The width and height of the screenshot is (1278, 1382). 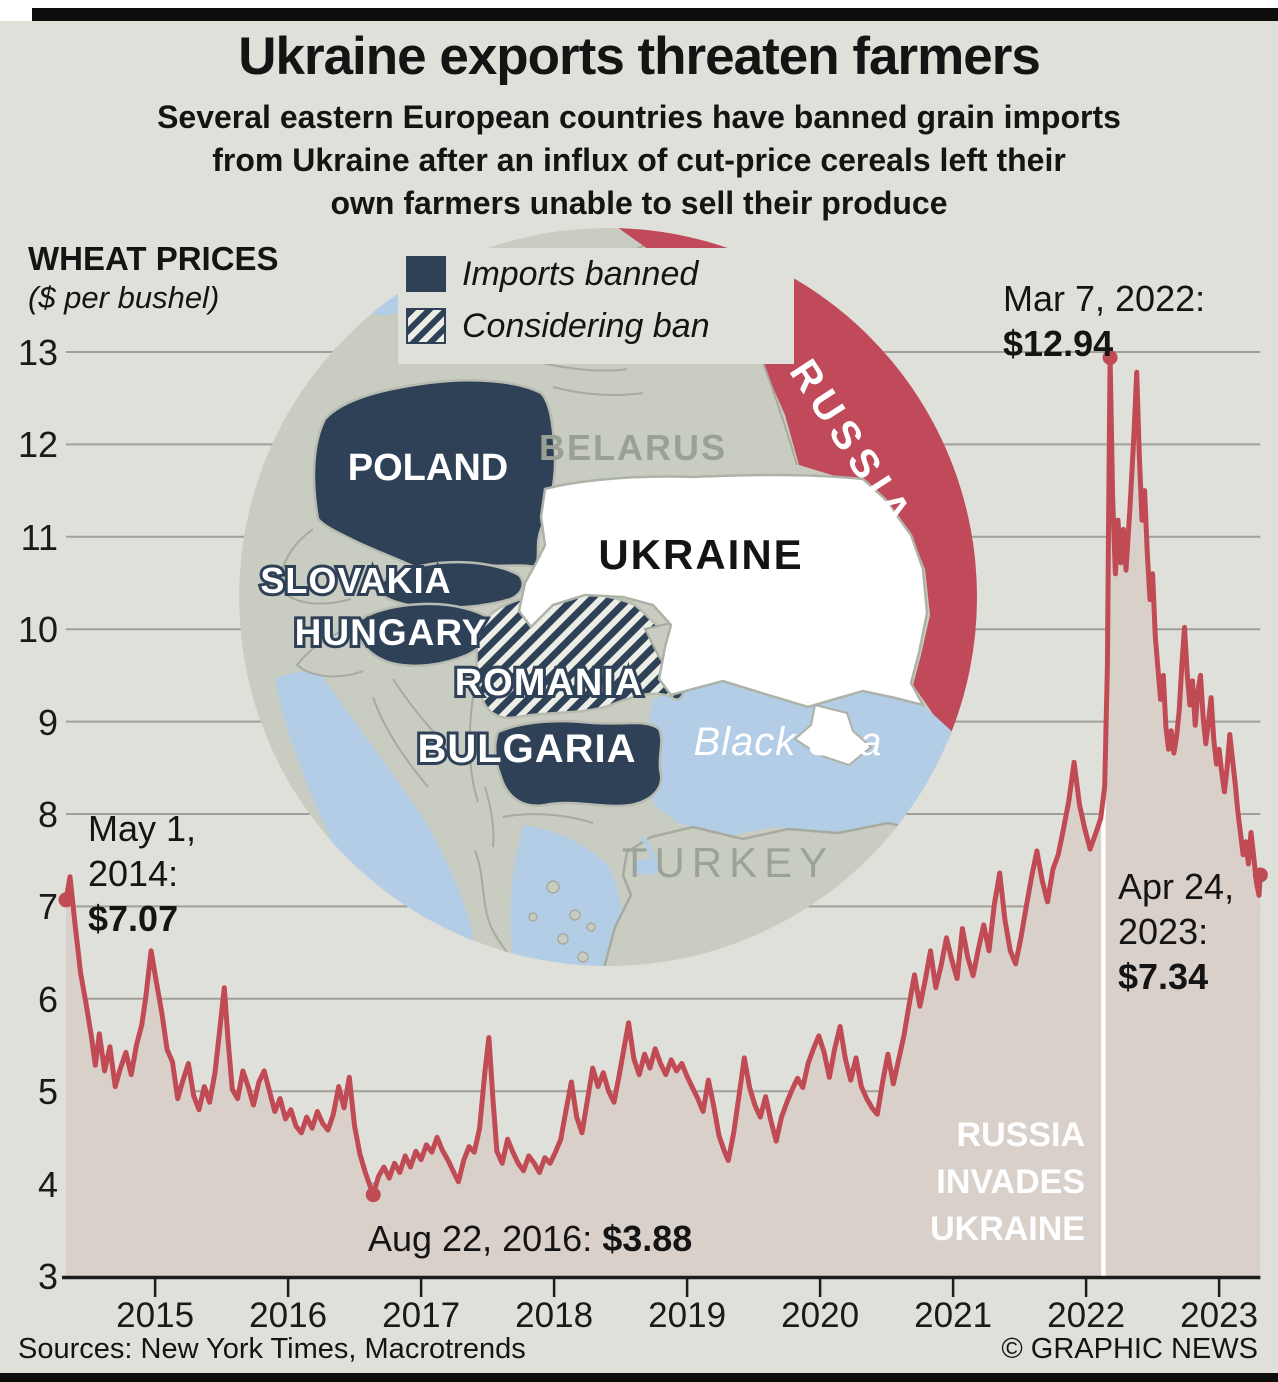 What do you see at coordinates (47, 907) in the screenshot?
I see `y-tick-label: 7` at bounding box center [47, 907].